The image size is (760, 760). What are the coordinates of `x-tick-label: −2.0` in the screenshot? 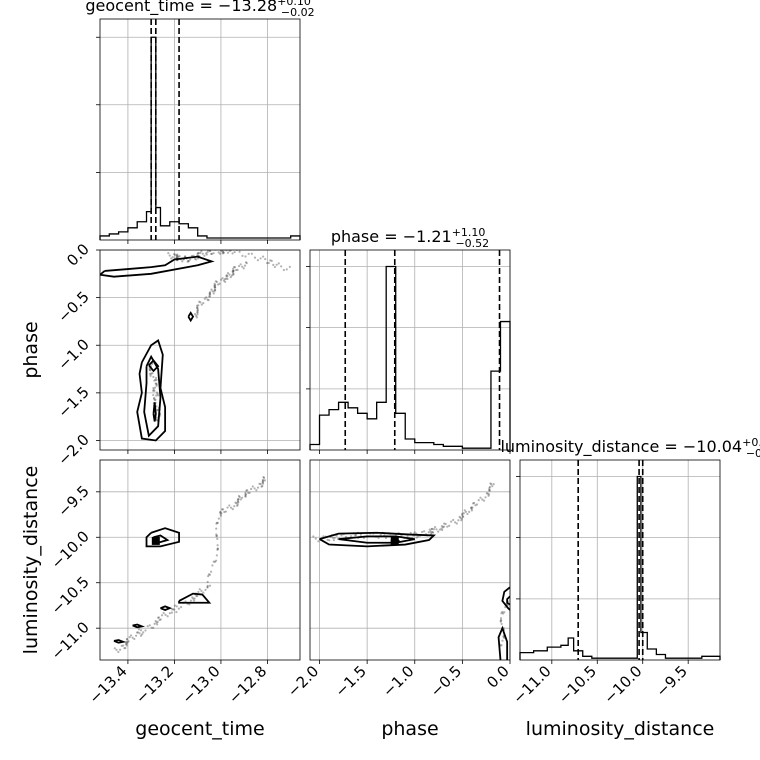 It's located at (303, 681).